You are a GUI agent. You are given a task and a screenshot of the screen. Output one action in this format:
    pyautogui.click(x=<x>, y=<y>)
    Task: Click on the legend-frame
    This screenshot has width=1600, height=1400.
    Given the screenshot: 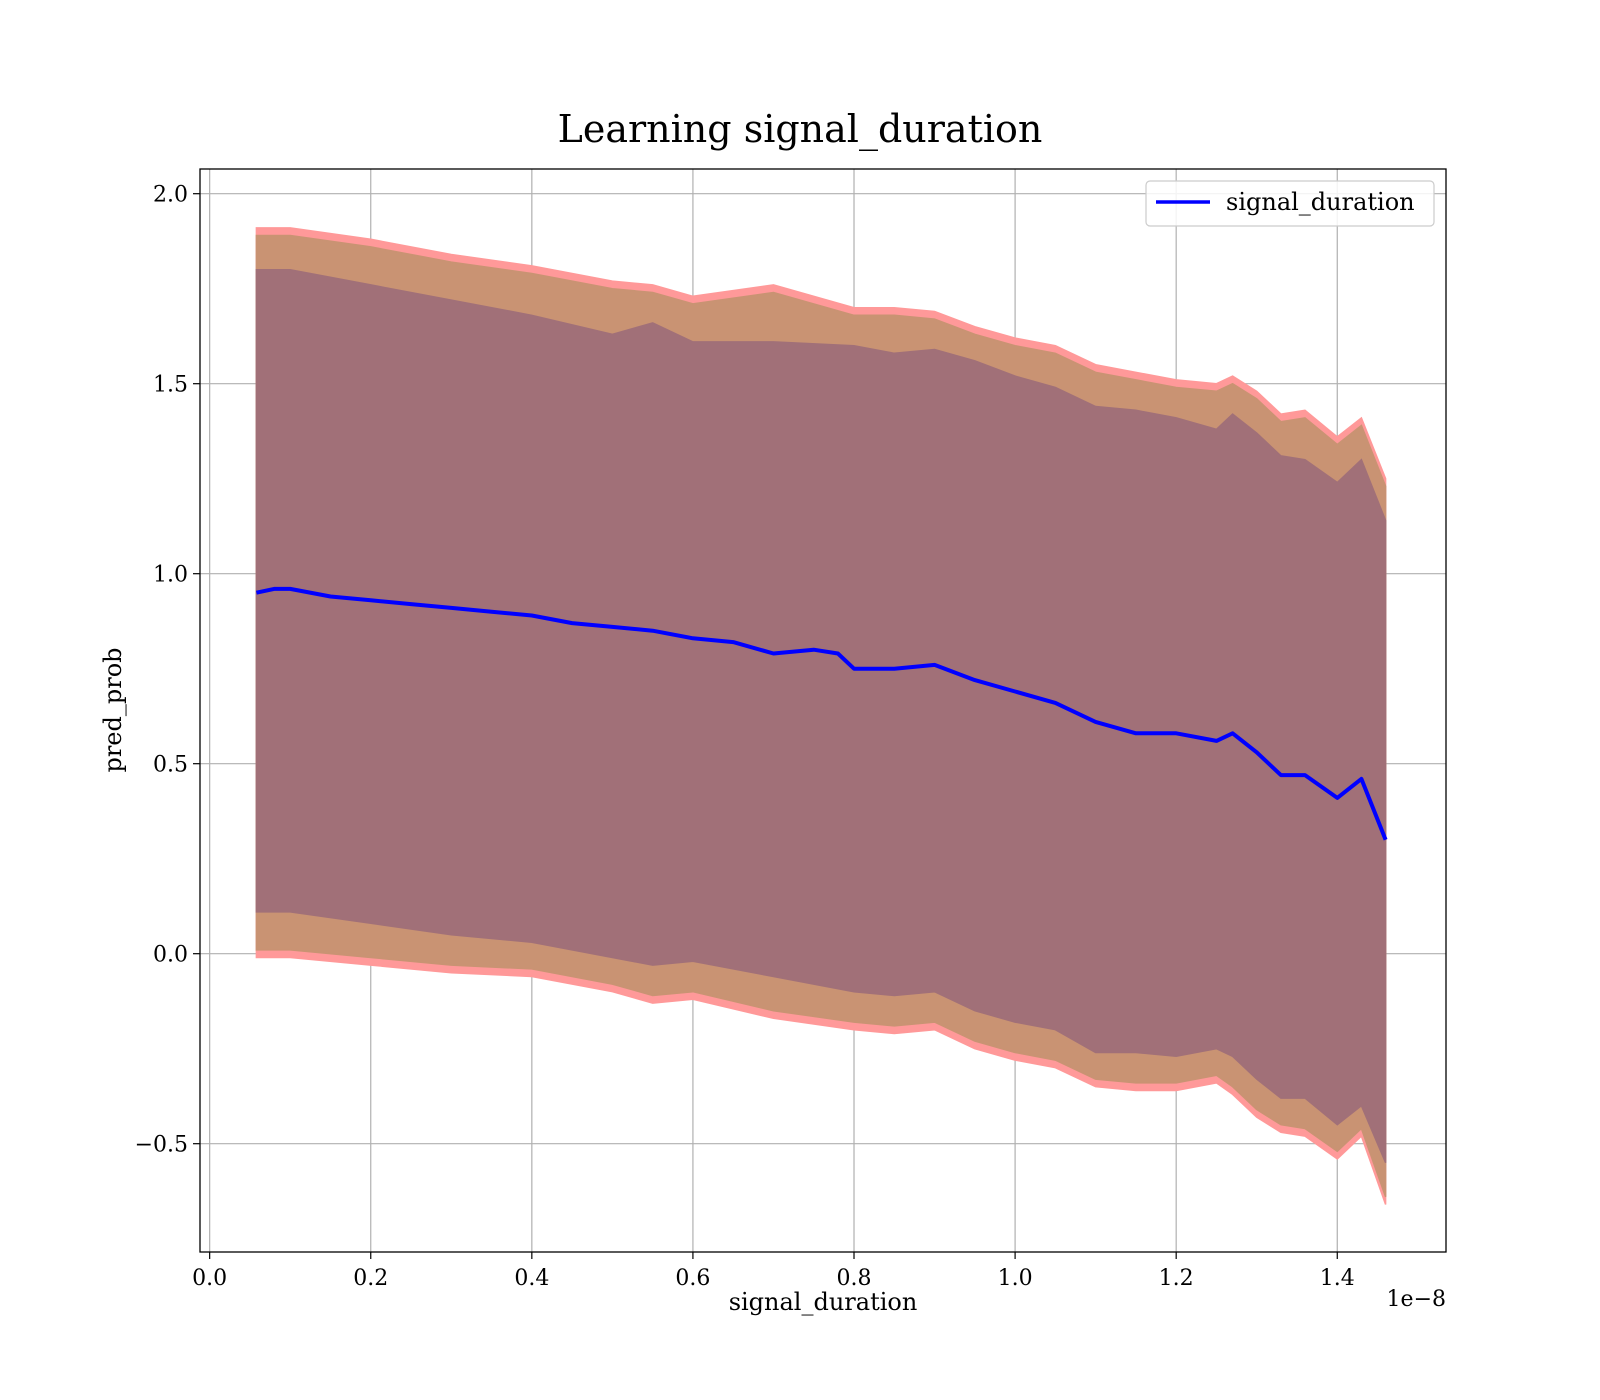 What is the action you would take?
    pyautogui.click(x=1290, y=203)
    